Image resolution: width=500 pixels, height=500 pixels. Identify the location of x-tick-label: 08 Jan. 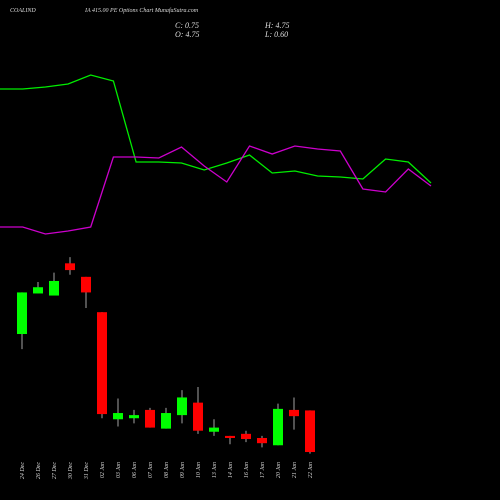
(167, 470).